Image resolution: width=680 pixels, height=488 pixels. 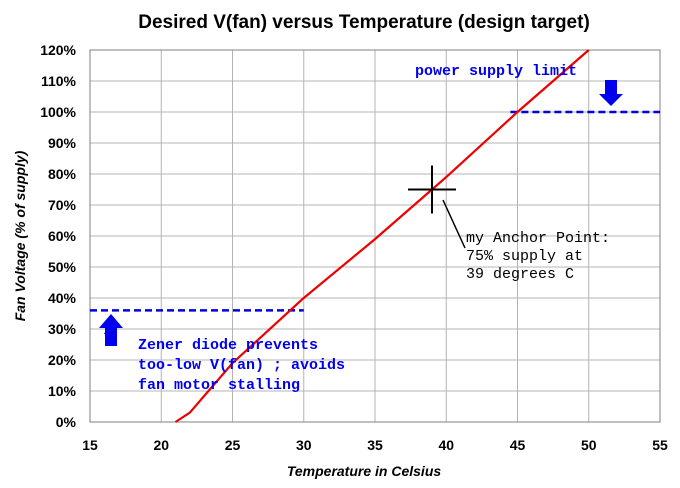 I want to click on anchor-note-line-3: 39 degrees C, so click(x=520, y=274).